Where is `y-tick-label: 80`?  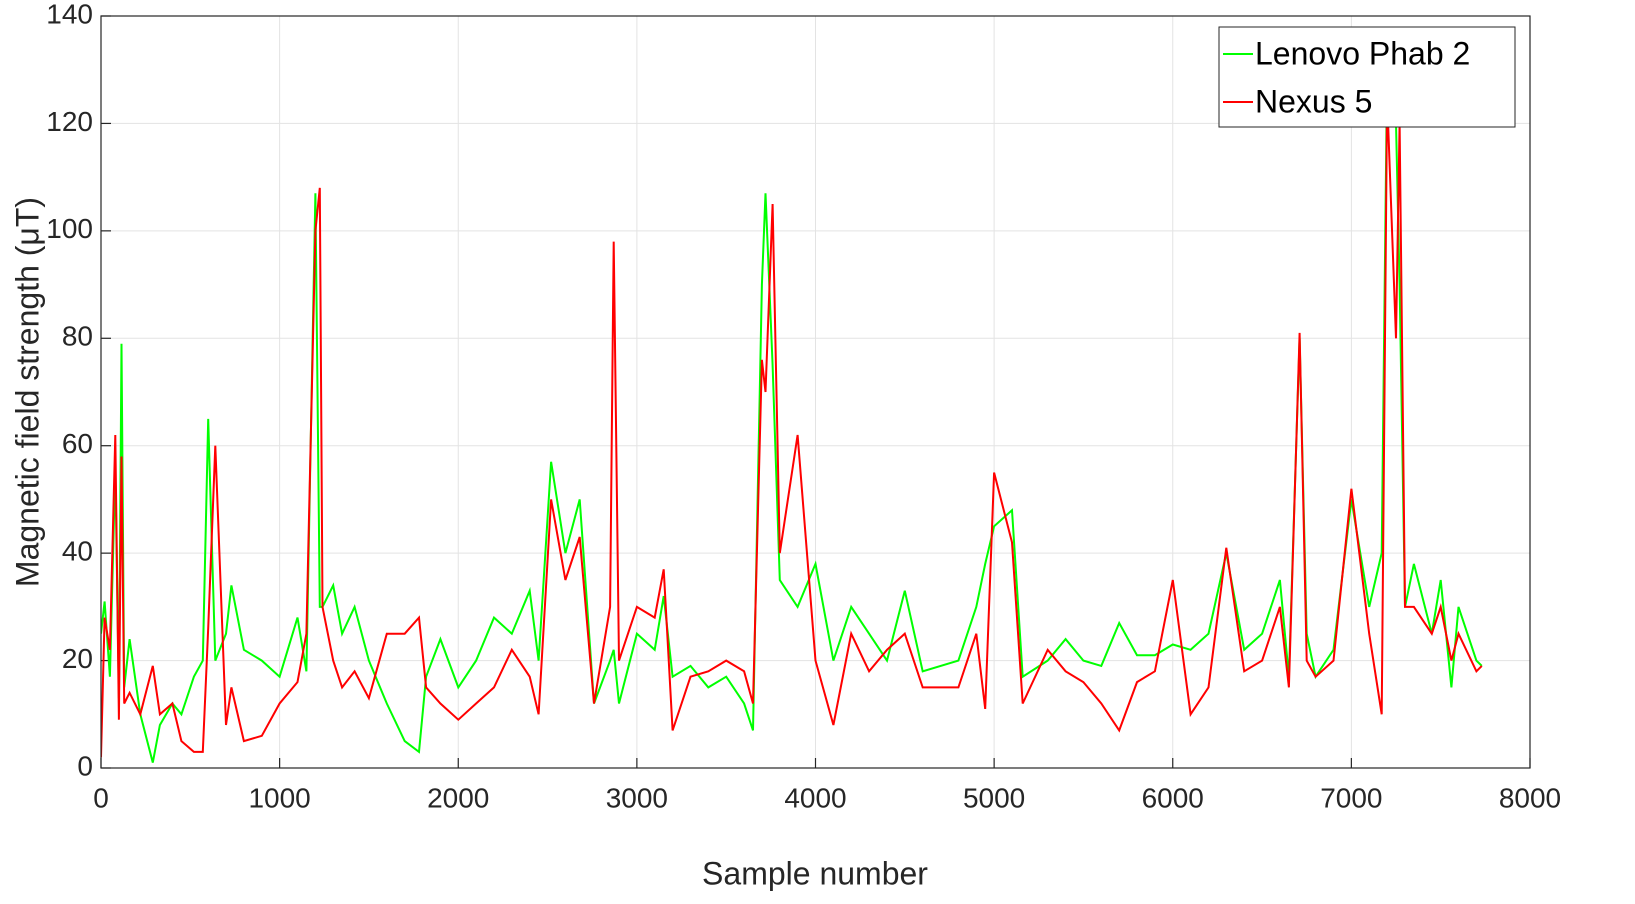
y-tick-label: 80 is located at coordinates (77, 336).